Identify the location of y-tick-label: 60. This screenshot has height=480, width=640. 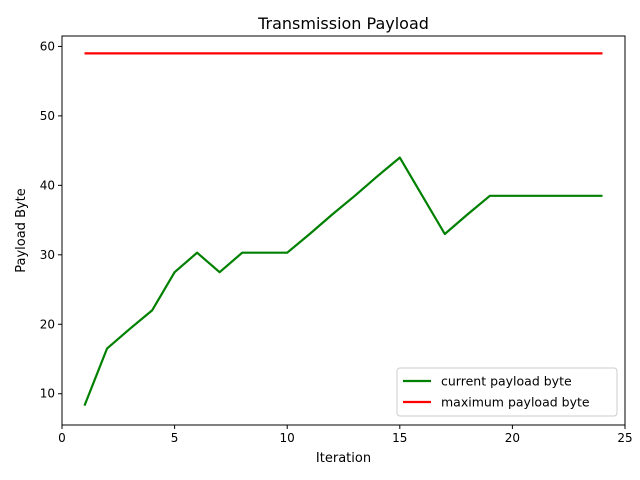
(47, 46).